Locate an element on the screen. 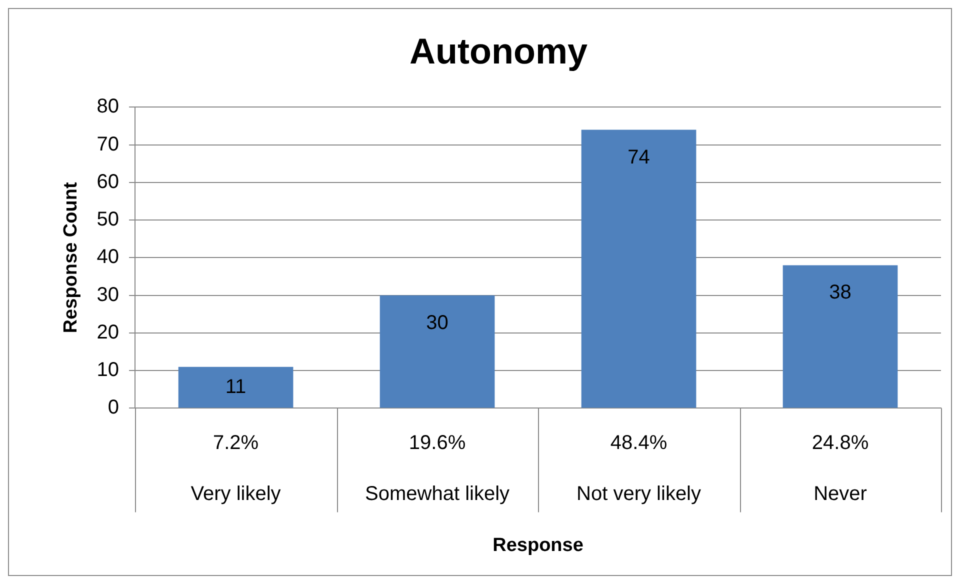 The width and height of the screenshot is (957, 581). x-tick-label: Very likely is located at coordinates (235, 494).